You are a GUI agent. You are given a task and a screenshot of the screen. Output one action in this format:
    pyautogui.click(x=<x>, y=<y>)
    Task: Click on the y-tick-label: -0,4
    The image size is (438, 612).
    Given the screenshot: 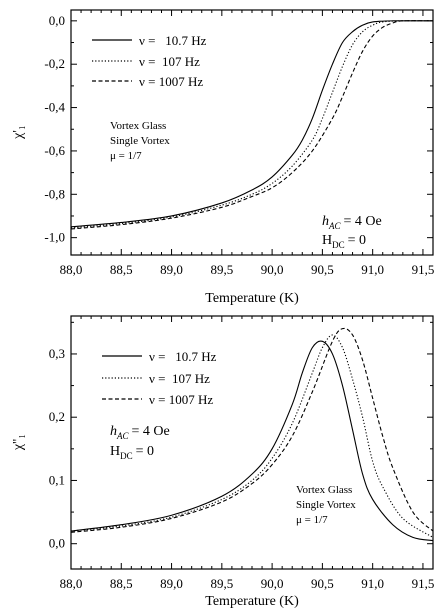 What is the action you would take?
    pyautogui.click(x=54, y=107)
    